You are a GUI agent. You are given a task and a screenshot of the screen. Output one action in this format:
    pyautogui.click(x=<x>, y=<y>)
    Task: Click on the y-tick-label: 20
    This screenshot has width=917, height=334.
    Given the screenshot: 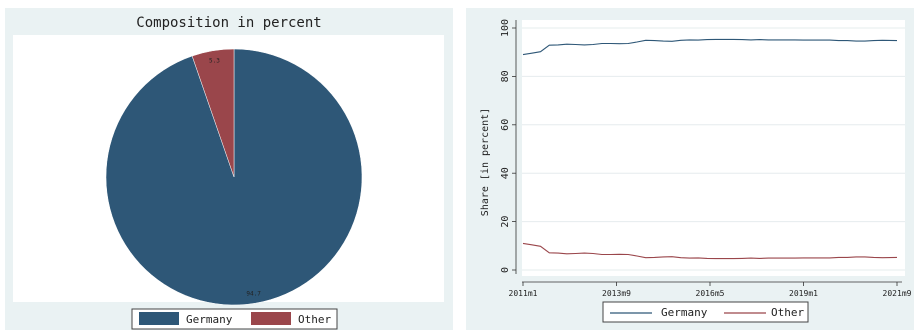 What is the action you would take?
    pyautogui.click(x=505, y=222)
    